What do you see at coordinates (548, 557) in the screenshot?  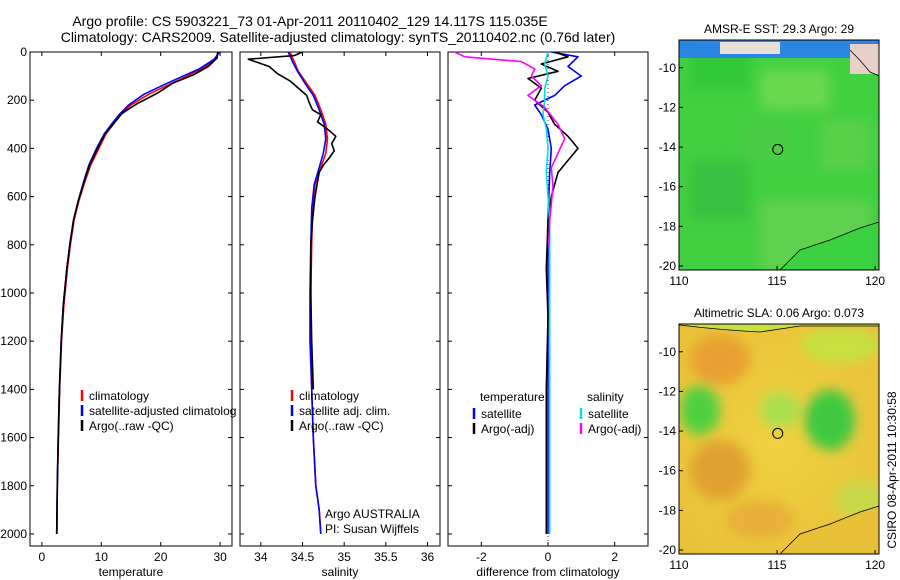 I see `difference-xtick-label: 0` at bounding box center [548, 557].